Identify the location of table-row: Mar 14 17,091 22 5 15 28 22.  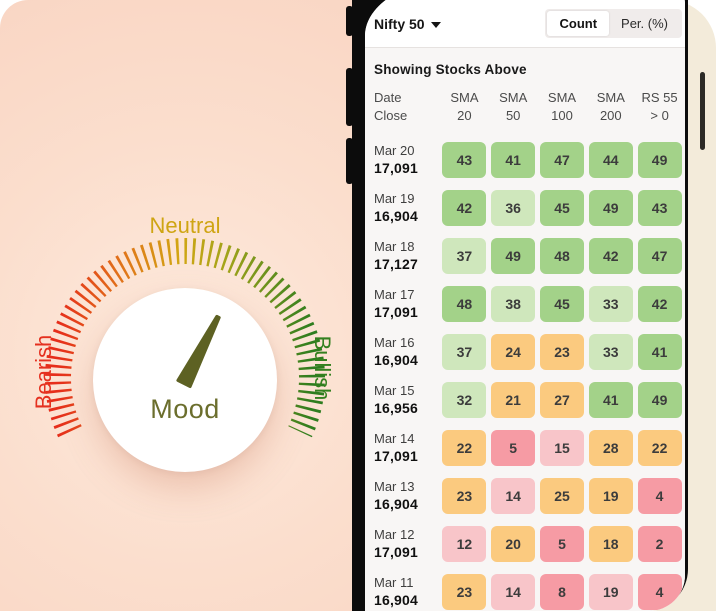
(529, 448).